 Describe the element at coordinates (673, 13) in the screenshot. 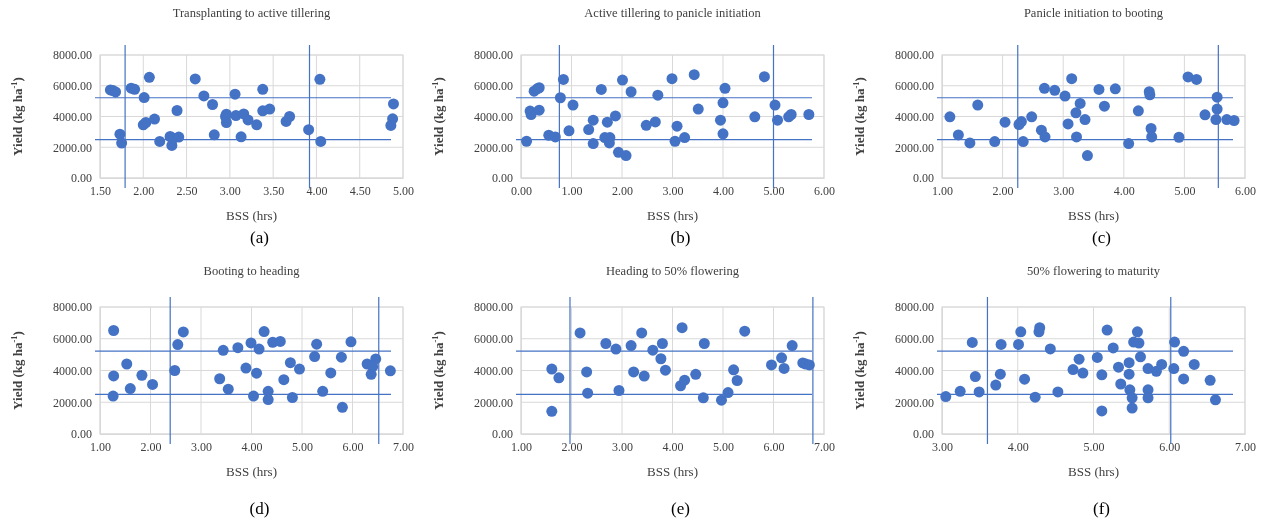

I see `chart-title: Active tillering to panicle initiation` at that location.